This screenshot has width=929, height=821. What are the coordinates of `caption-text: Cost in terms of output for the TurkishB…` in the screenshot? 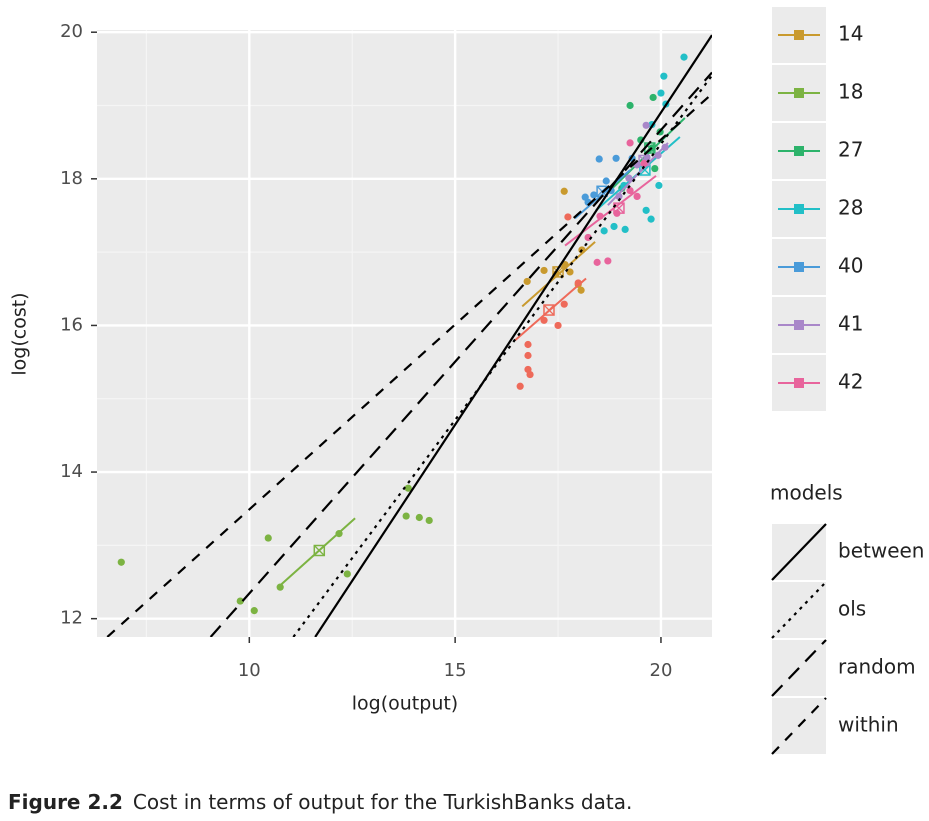 It's located at (382, 802).